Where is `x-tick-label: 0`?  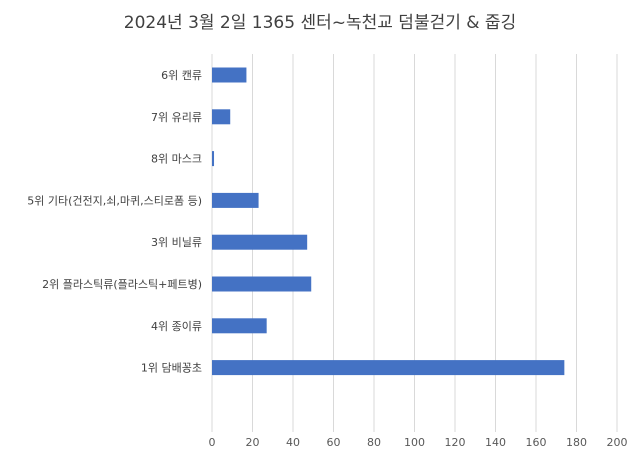 x-tick-label: 0 is located at coordinates (212, 442).